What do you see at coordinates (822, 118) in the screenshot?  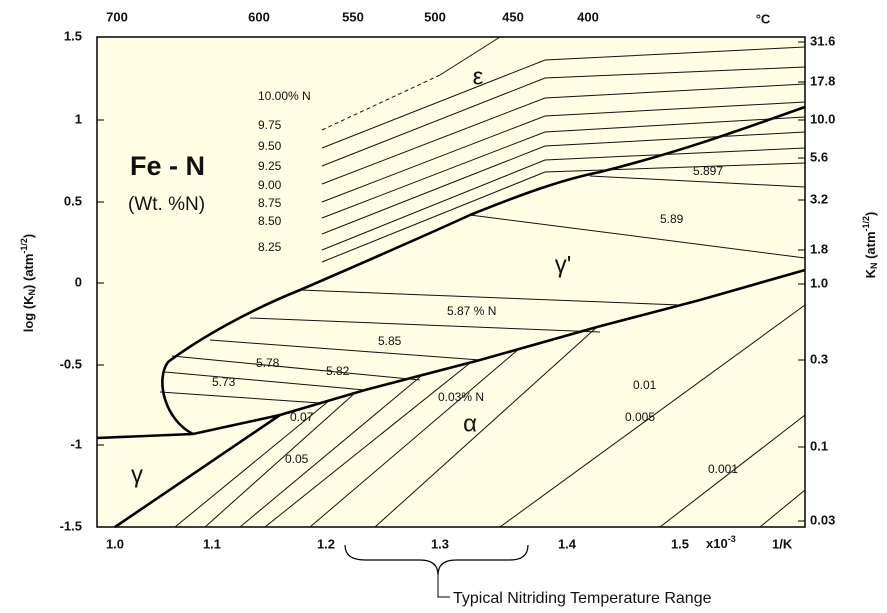 I see `y2-tick-label: 10.0` at bounding box center [822, 118].